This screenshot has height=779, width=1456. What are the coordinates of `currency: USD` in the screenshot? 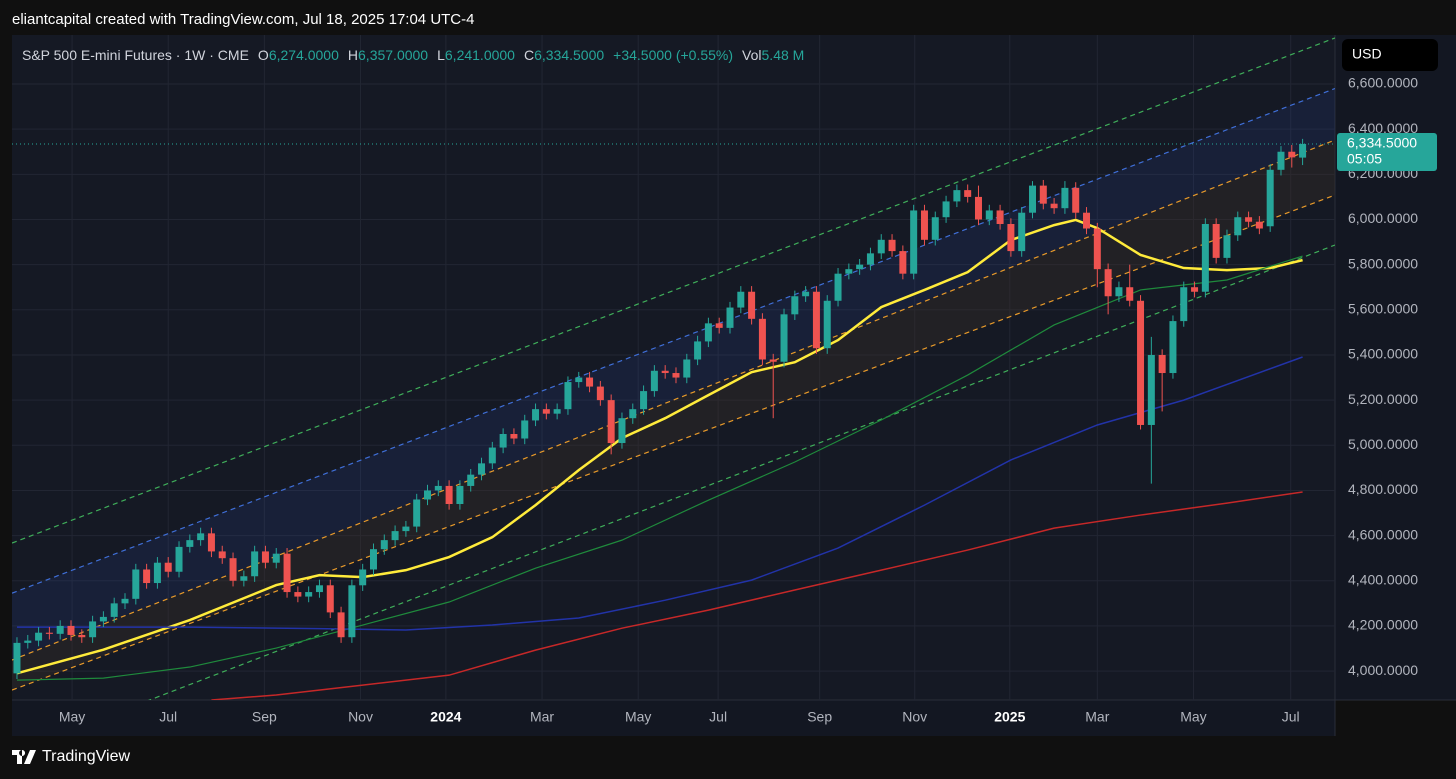 It's located at (1367, 54).